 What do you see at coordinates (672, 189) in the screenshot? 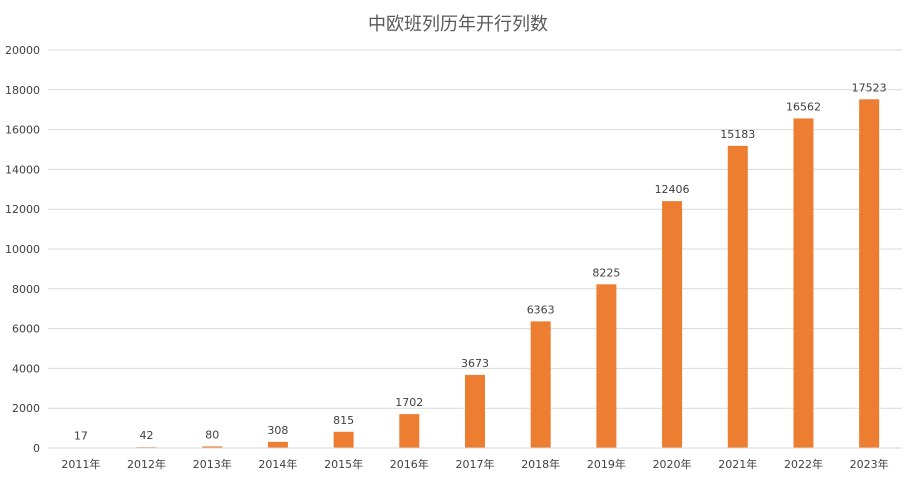
I see `data-label: 12406` at bounding box center [672, 189].